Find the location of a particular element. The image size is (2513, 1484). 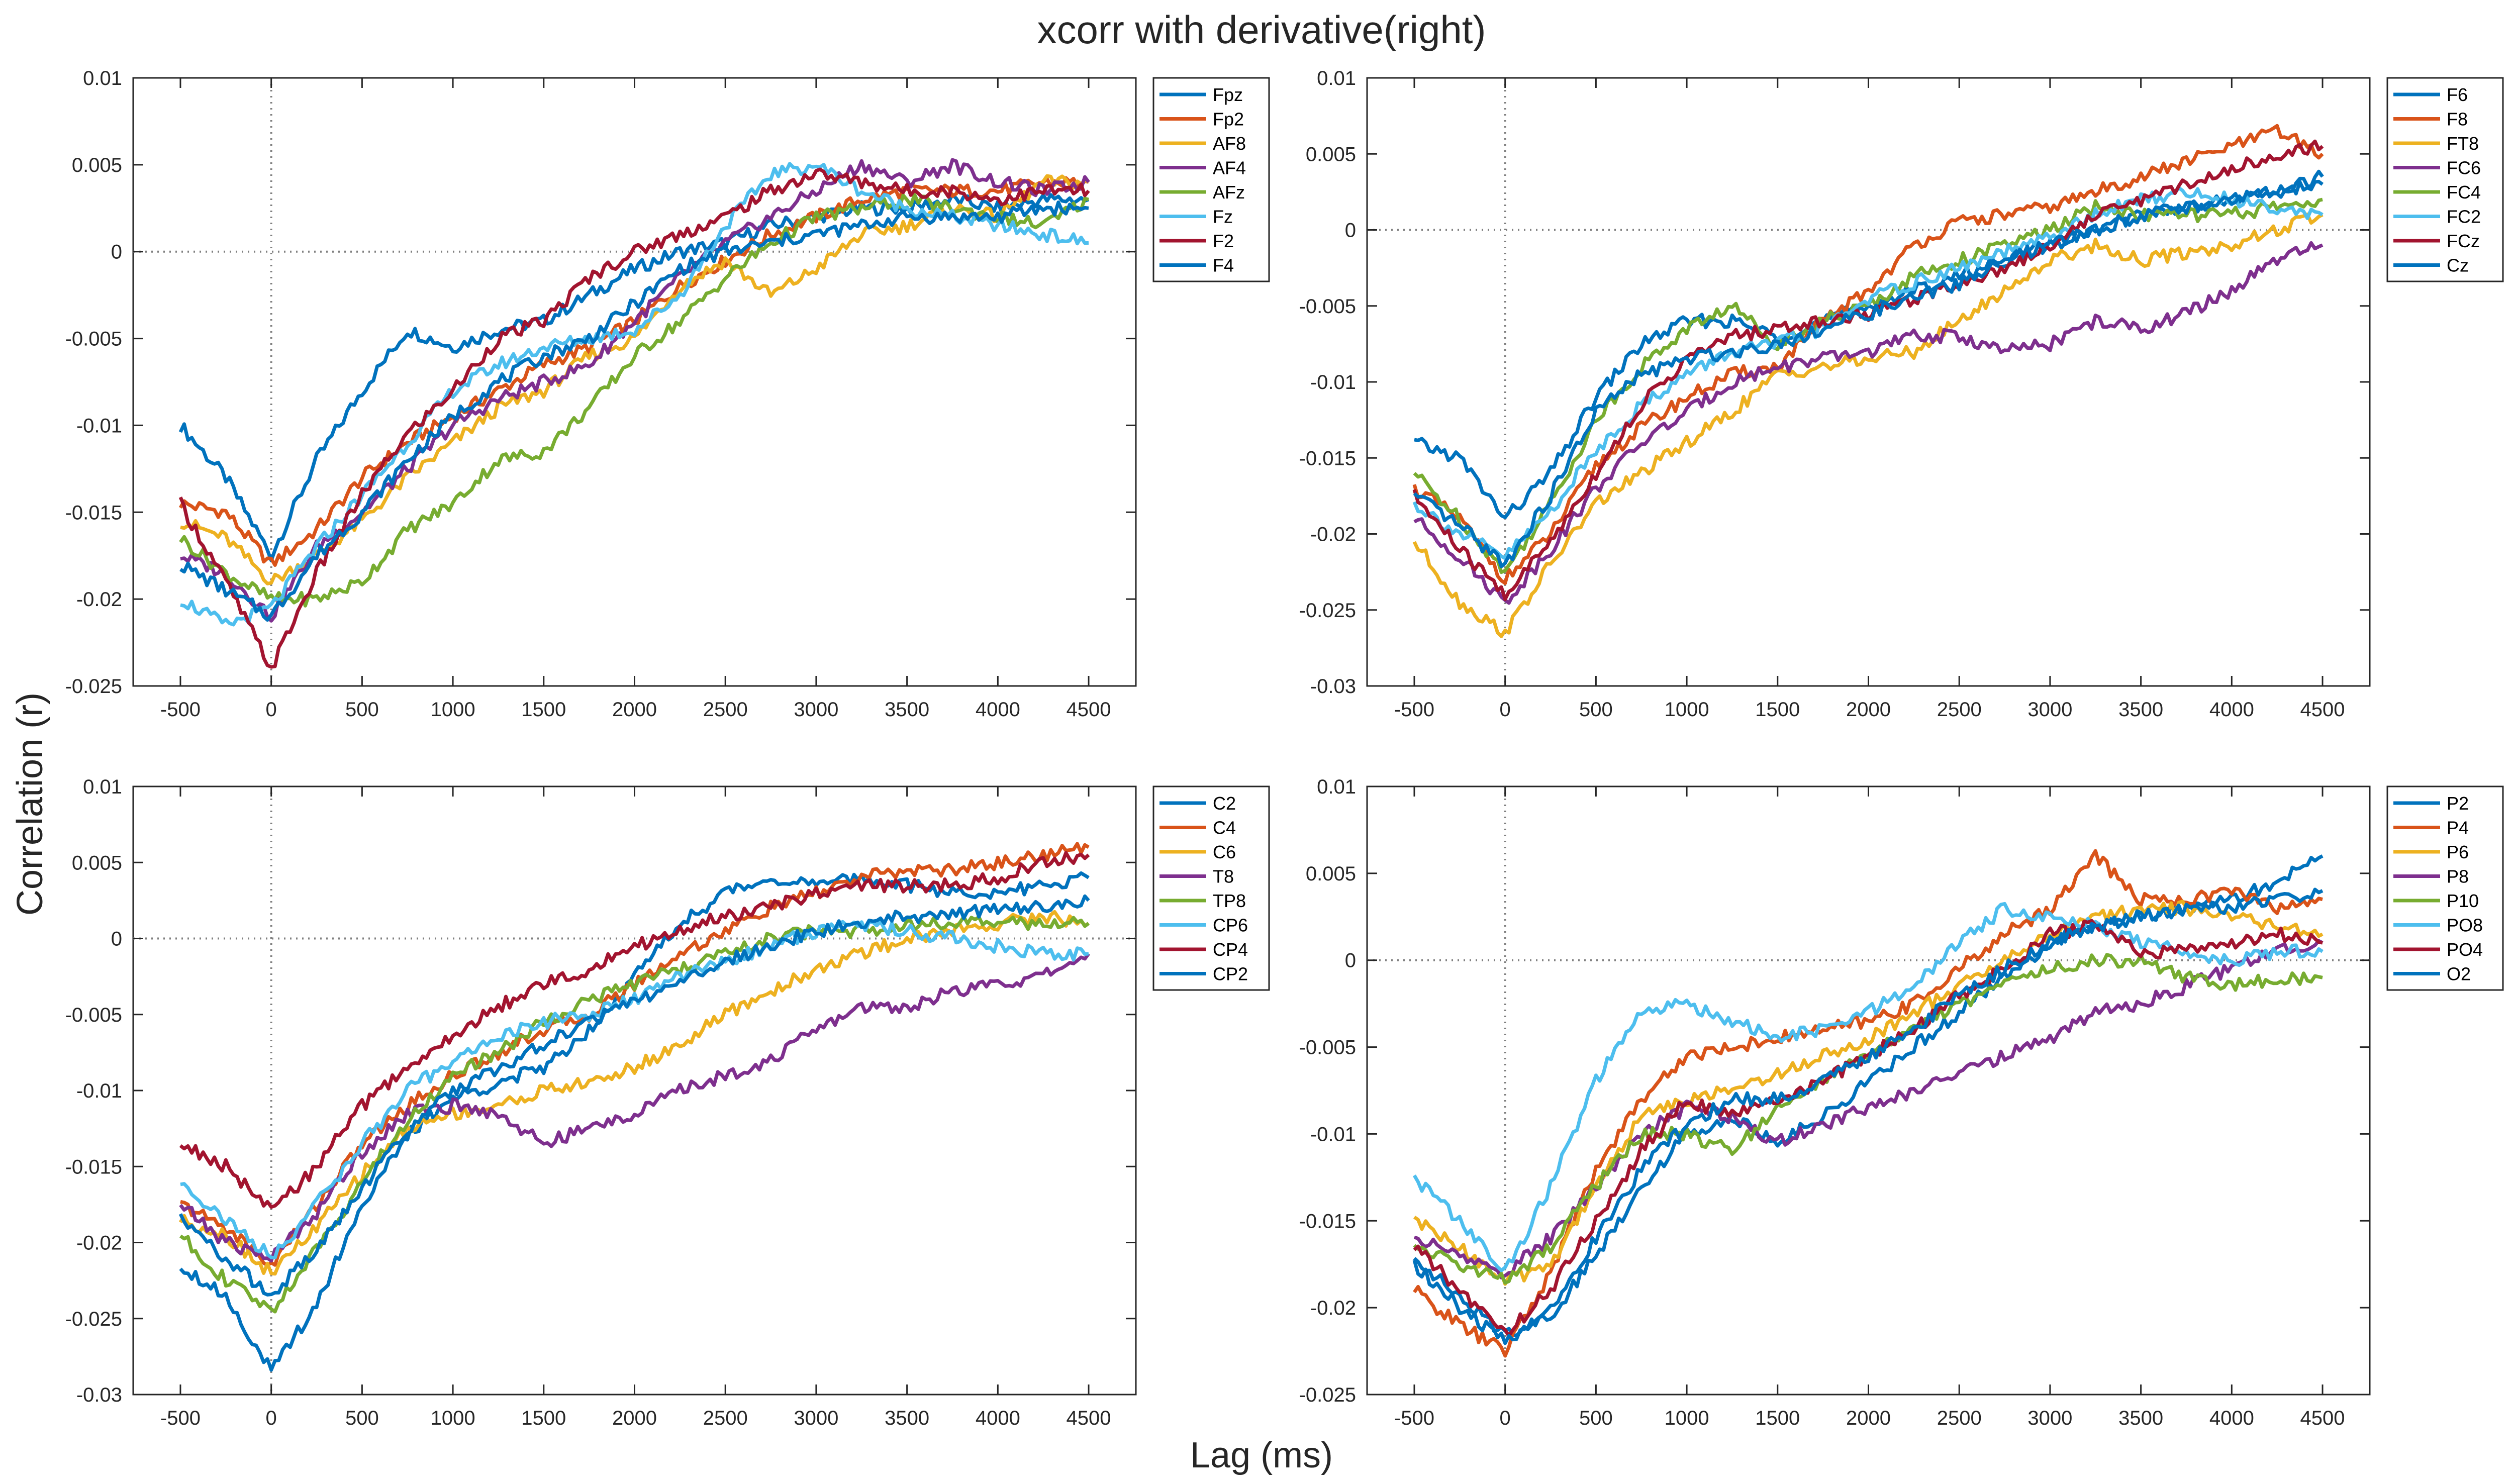

legend: P2 P4 P6 P8 P10 PO8 PO4 O2 is located at coordinates (2445, 888).